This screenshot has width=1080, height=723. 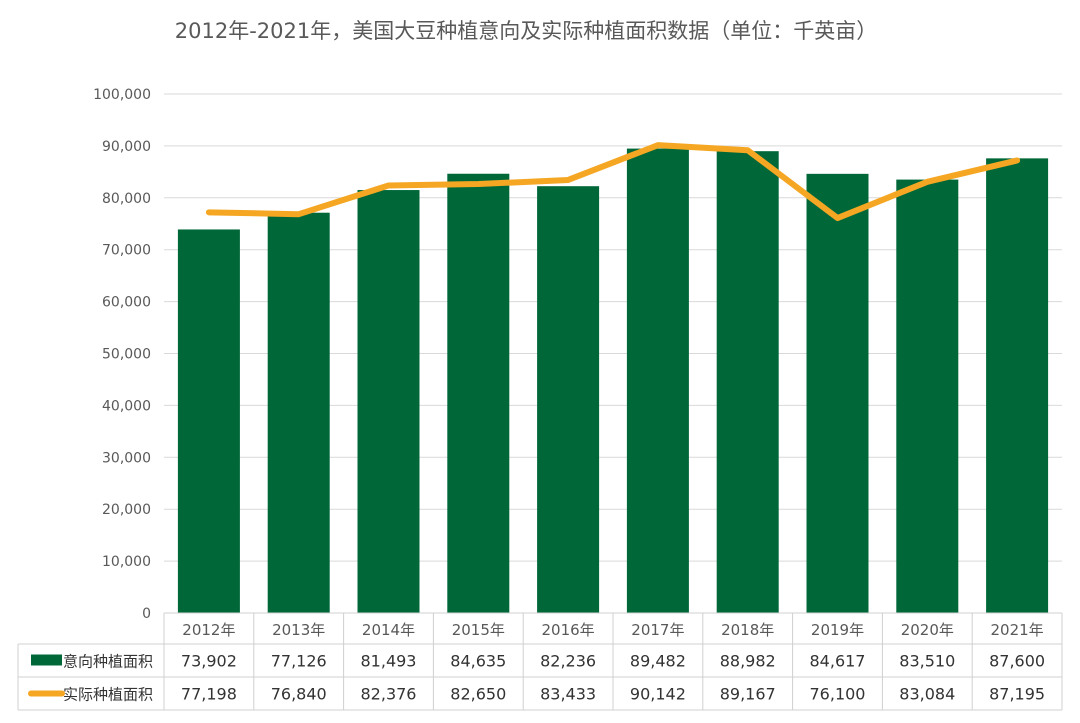 What do you see at coordinates (126, 406) in the screenshot?
I see `y-tick-label: 40,000` at bounding box center [126, 406].